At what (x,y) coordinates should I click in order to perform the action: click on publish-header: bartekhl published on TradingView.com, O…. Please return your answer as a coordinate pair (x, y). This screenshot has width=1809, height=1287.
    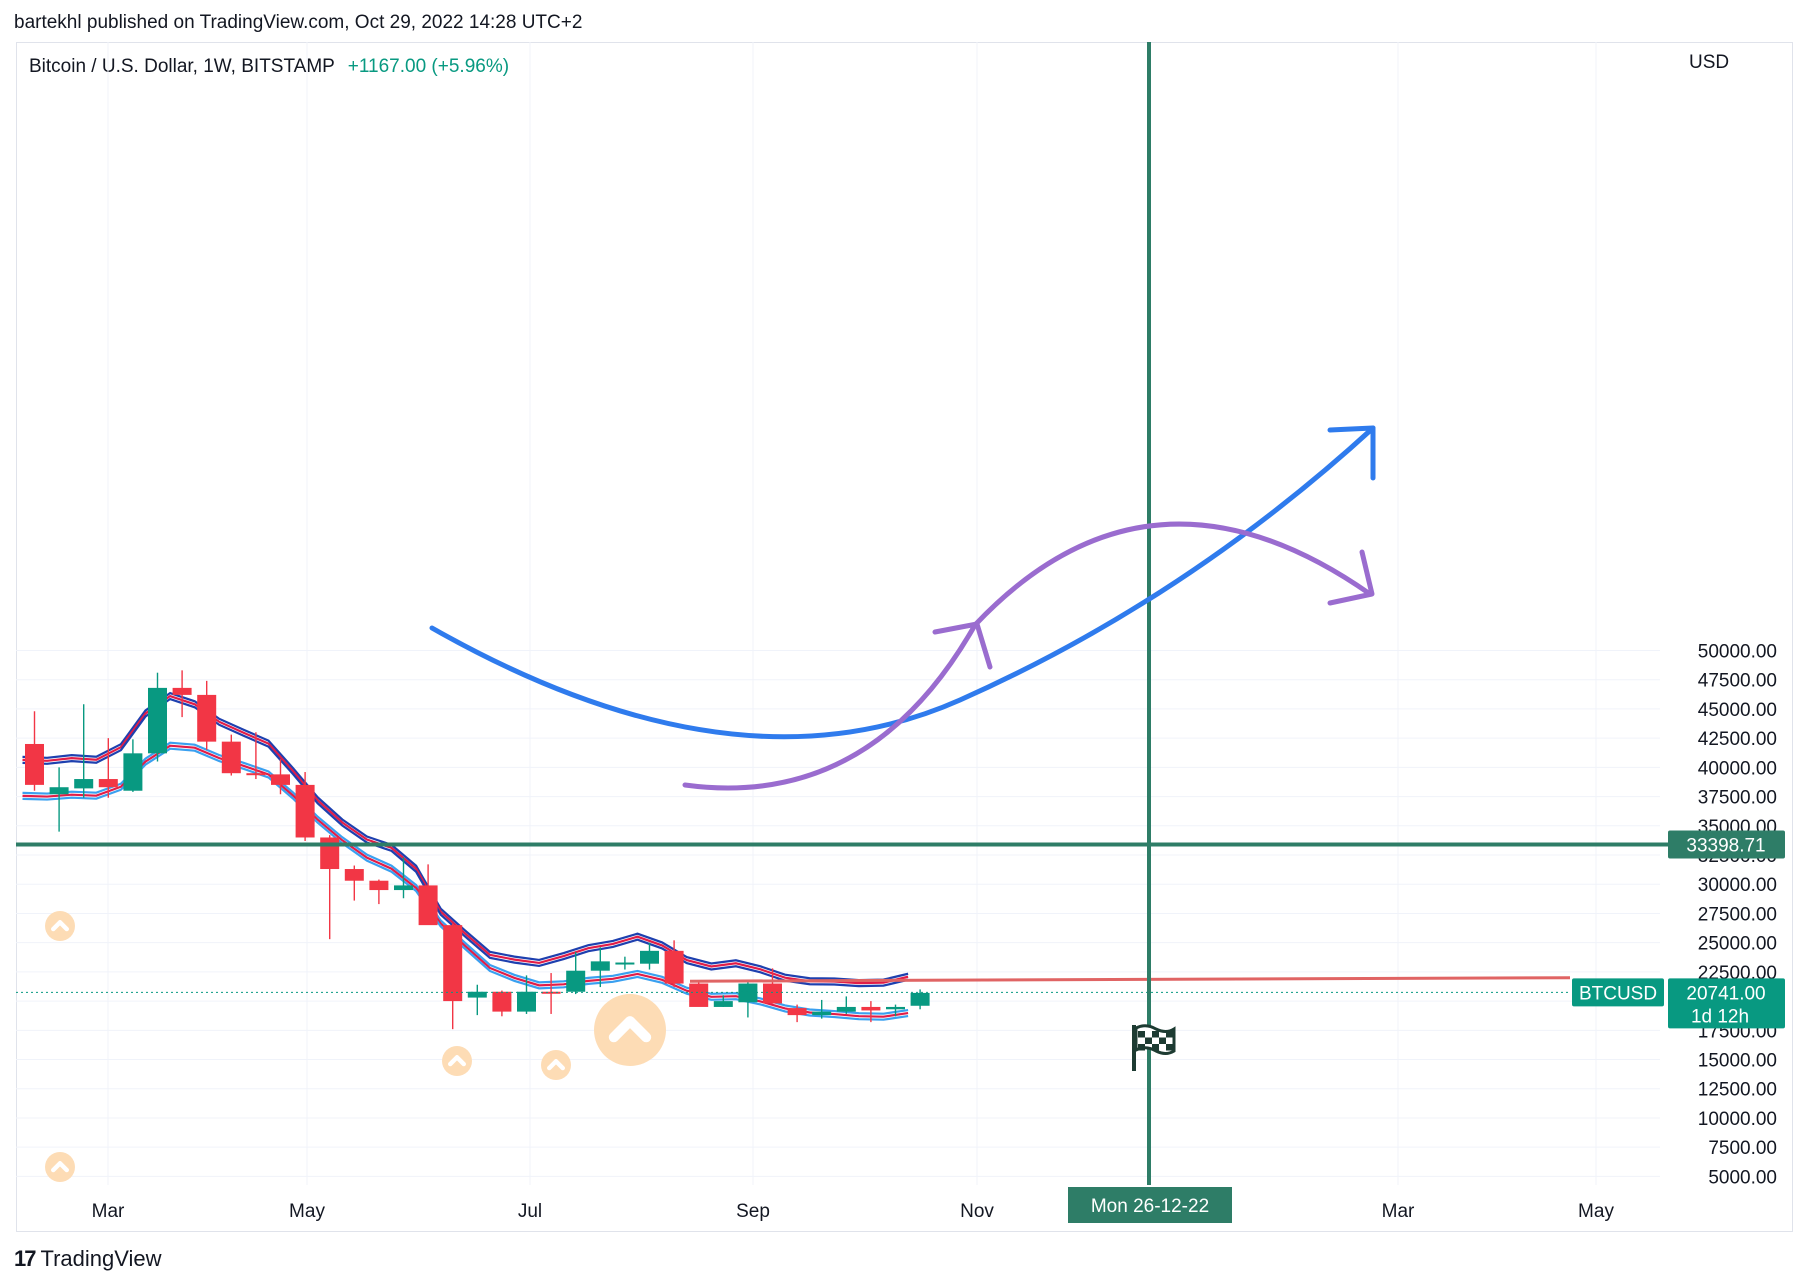
    Looking at the image, I should click on (298, 22).